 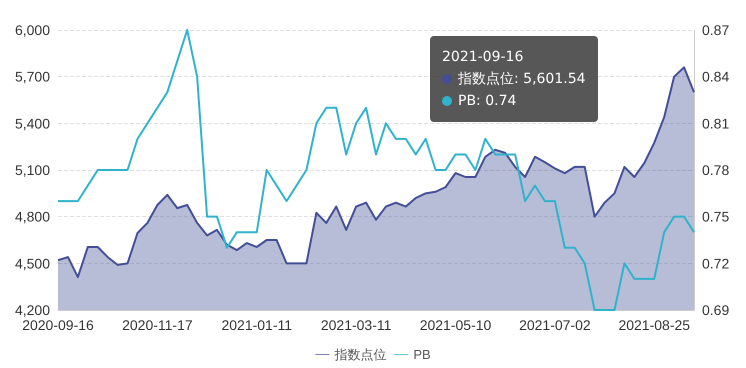 What do you see at coordinates (32, 76) in the screenshot?
I see `y-tick-label: 5,700` at bounding box center [32, 76].